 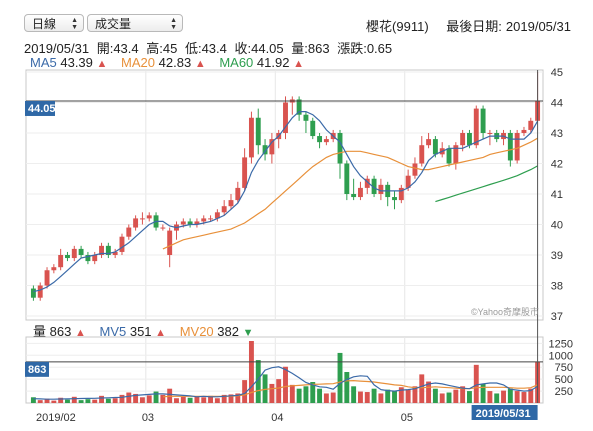 I want to click on legend-volume: 量 863 ▲, so click(x=59, y=331).